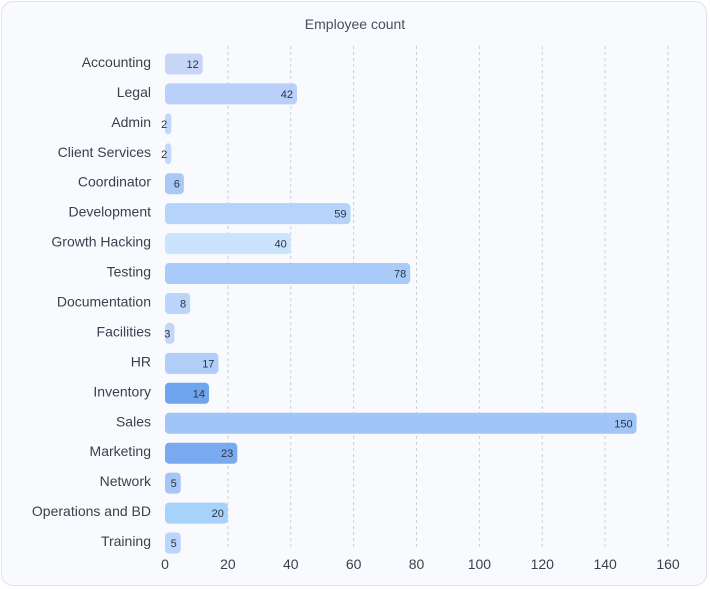  What do you see at coordinates (122, 391) in the screenshot?
I see `category-label: Inventory` at bounding box center [122, 391].